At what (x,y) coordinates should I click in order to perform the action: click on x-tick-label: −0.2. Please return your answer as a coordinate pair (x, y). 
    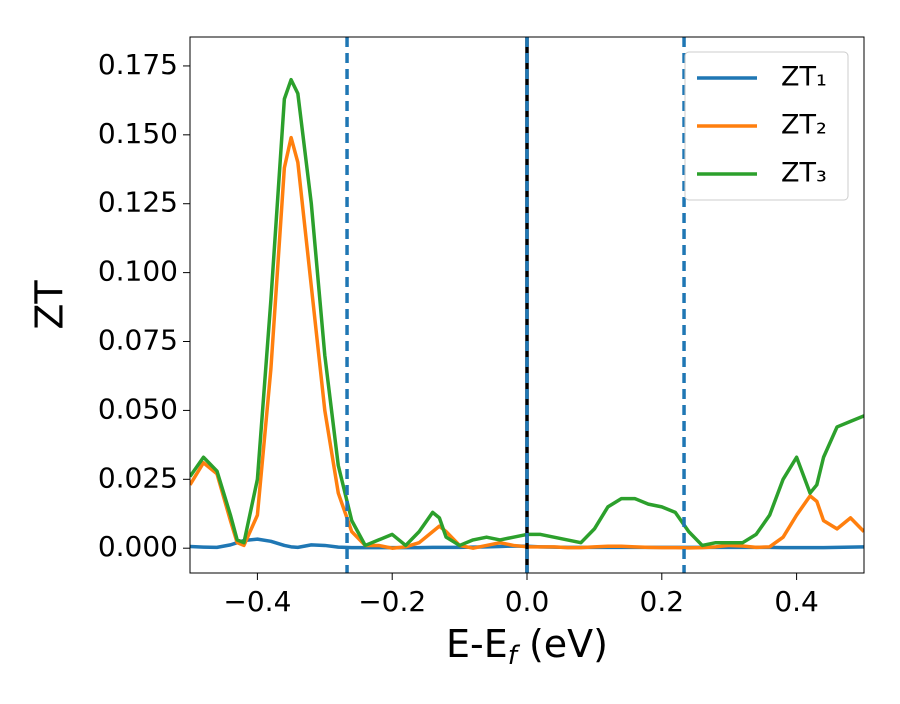
    Looking at the image, I should click on (392, 601).